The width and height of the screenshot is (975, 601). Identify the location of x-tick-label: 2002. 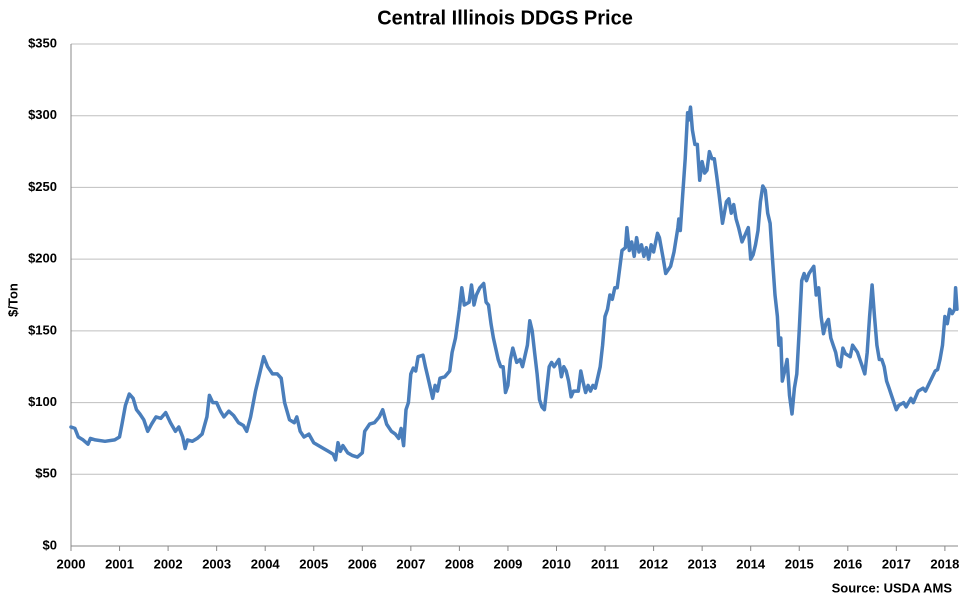
(168, 563).